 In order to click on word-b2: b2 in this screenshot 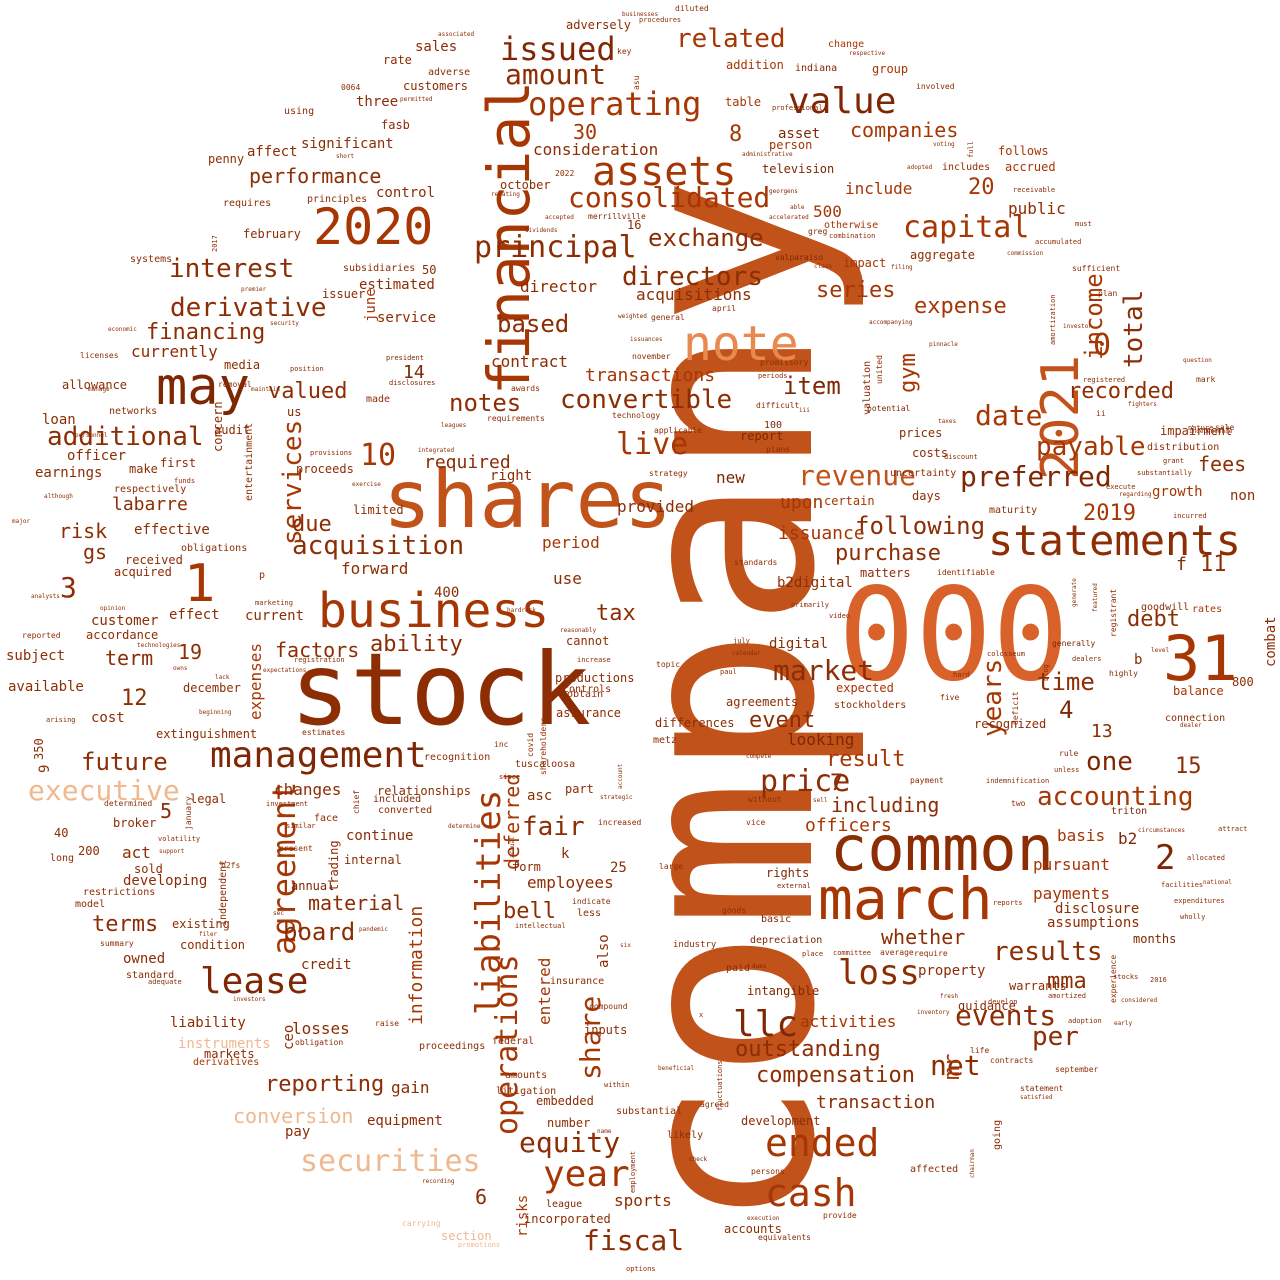, I will do `click(1128, 838)`.